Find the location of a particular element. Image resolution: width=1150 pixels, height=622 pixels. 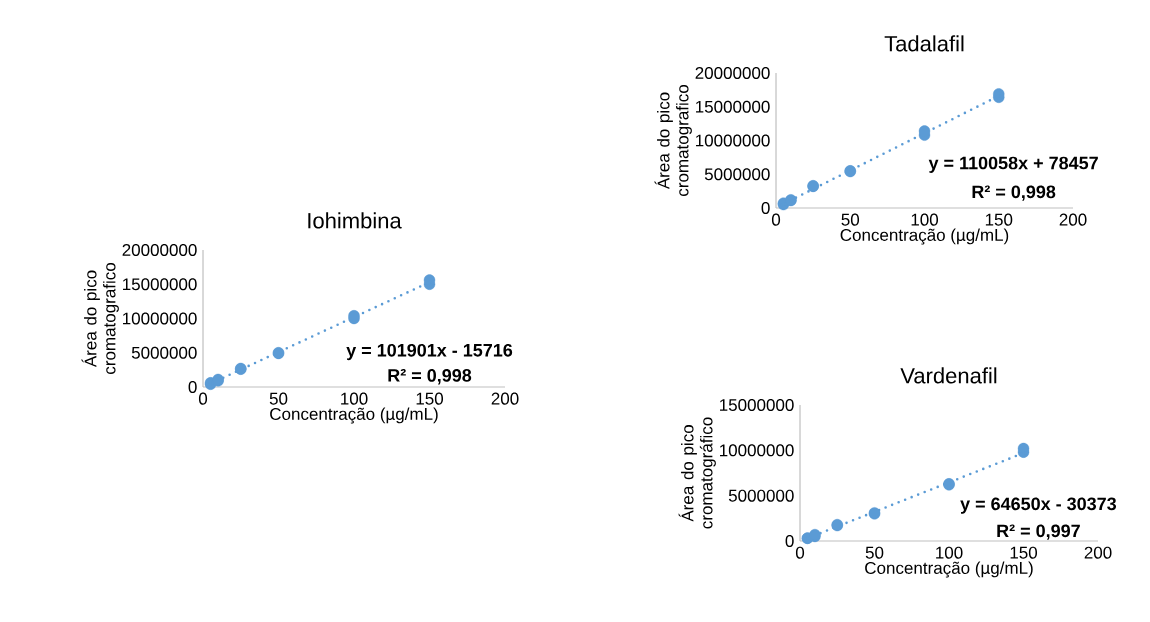

chart-title: Vardenafil is located at coordinates (948, 375).